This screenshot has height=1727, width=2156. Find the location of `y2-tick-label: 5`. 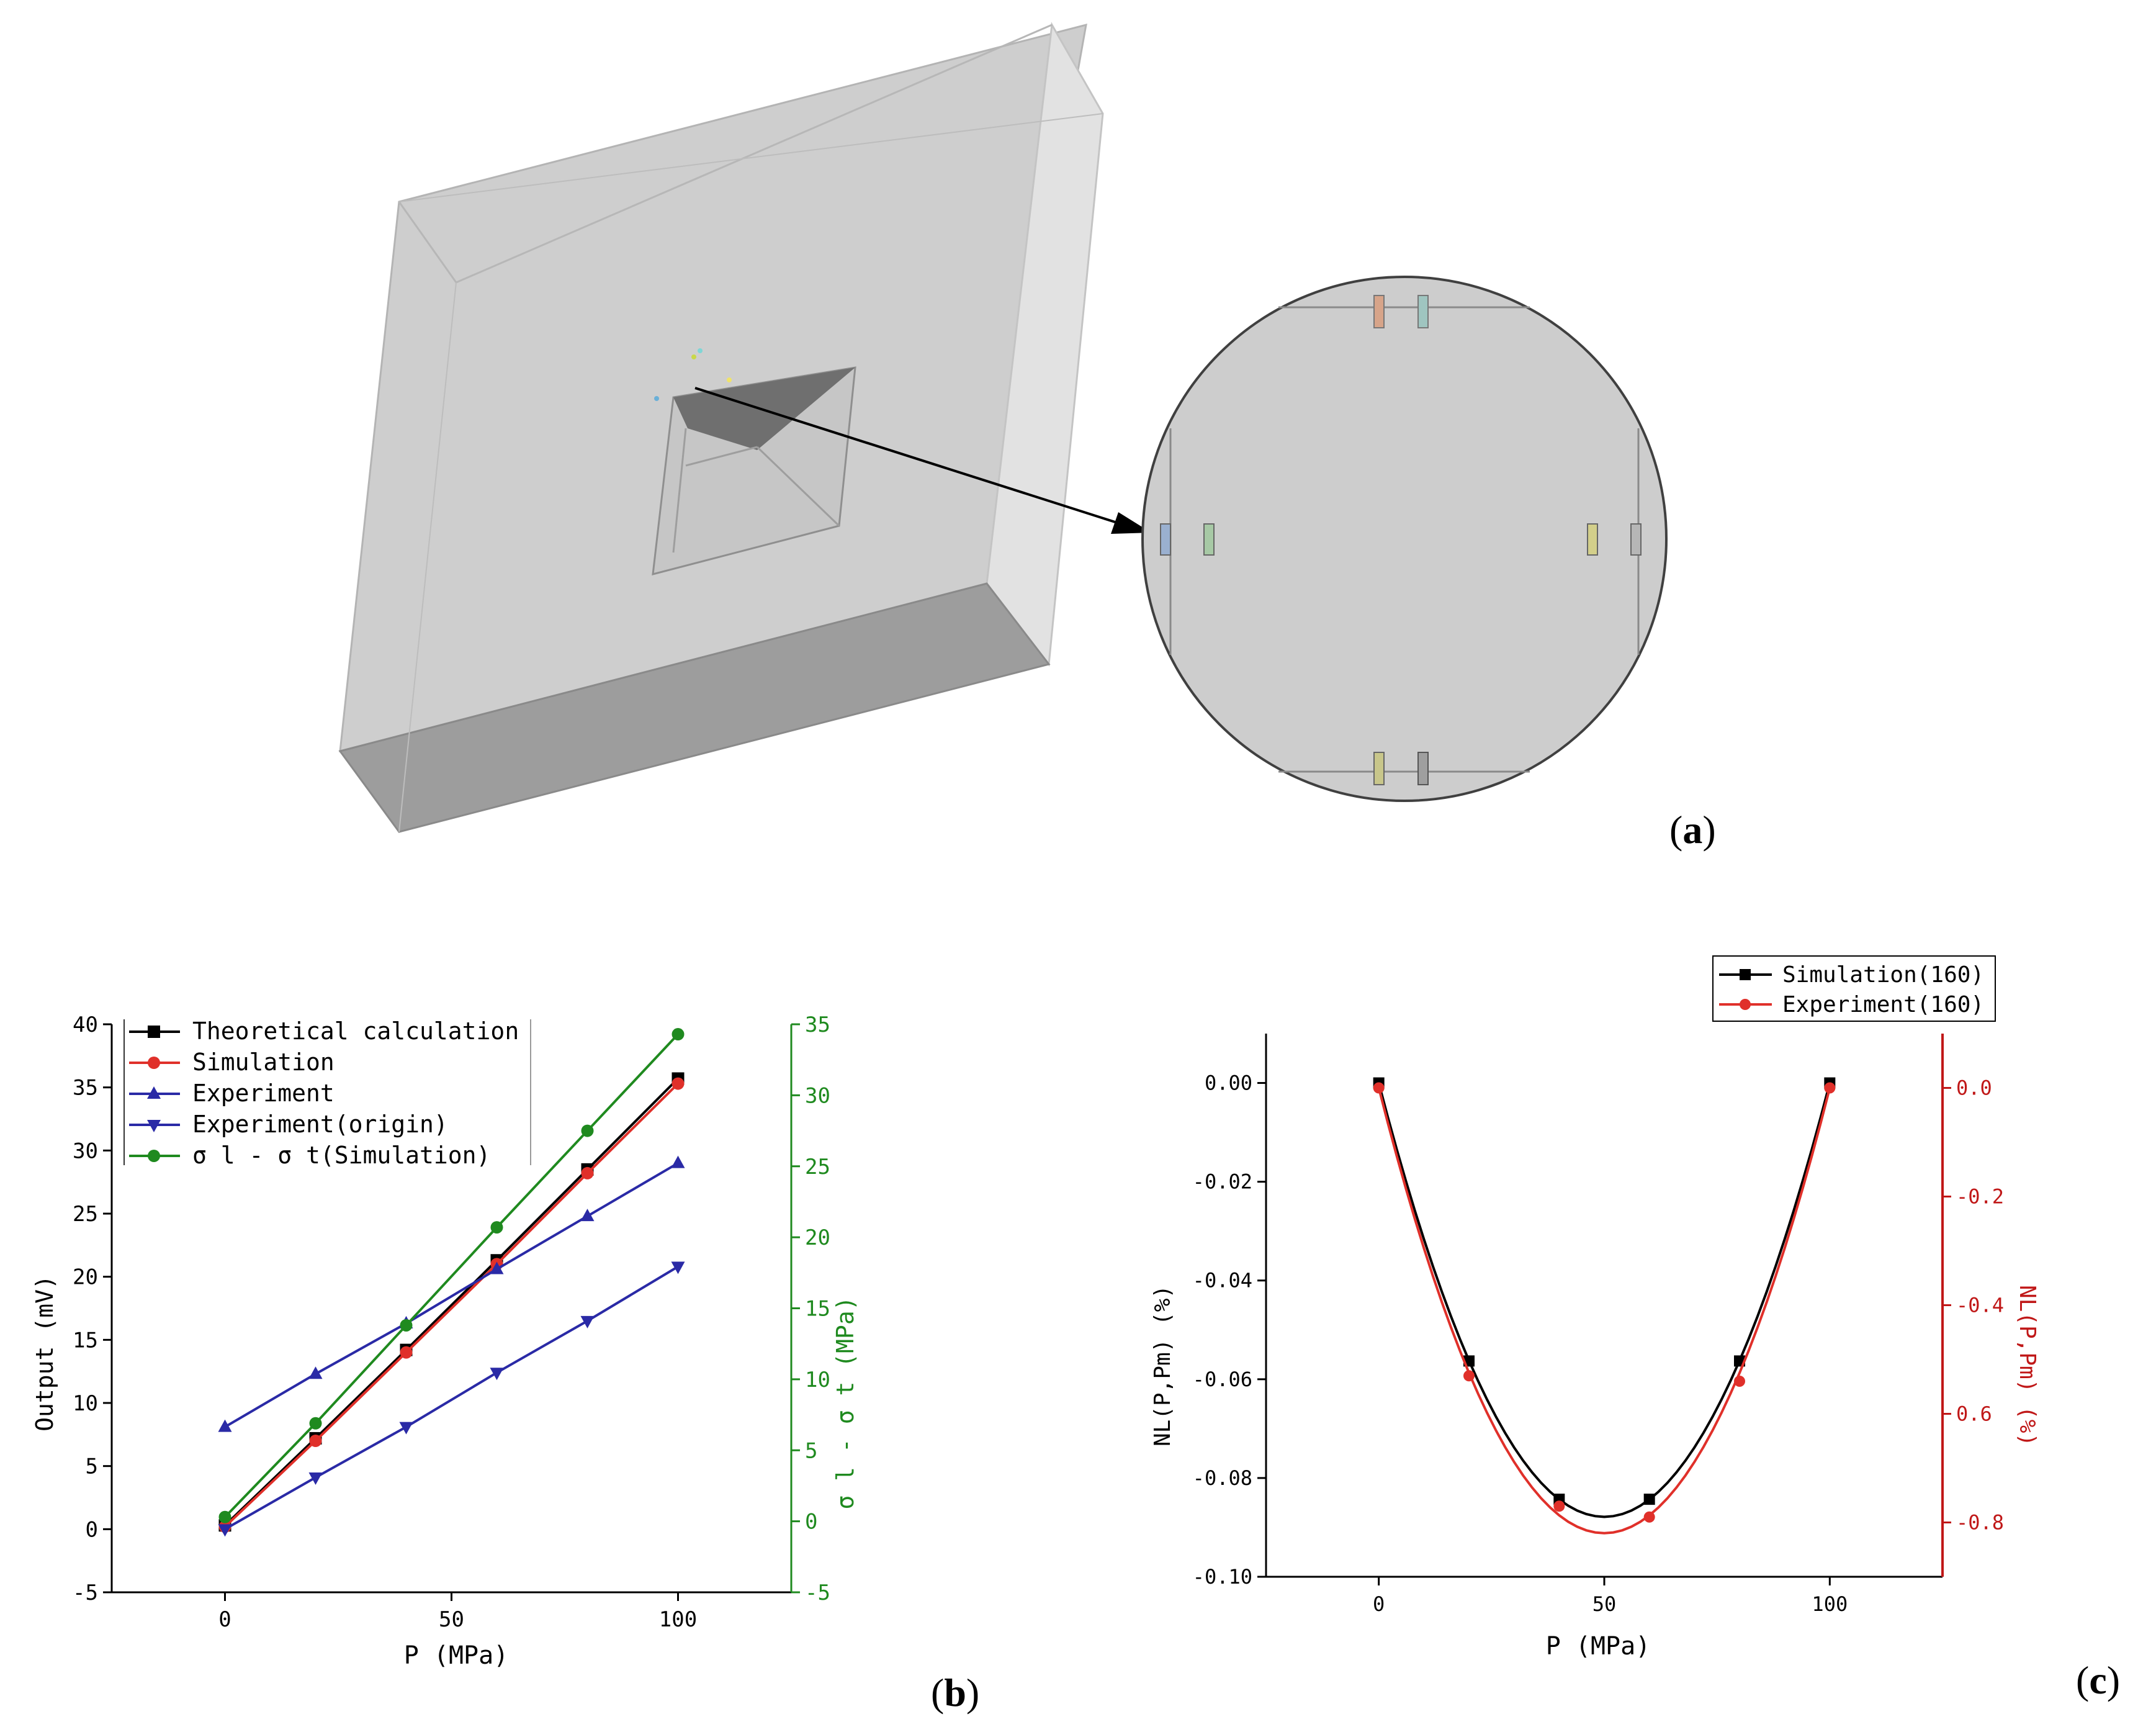

y2-tick-label: 5 is located at coordinates (811, 1450).